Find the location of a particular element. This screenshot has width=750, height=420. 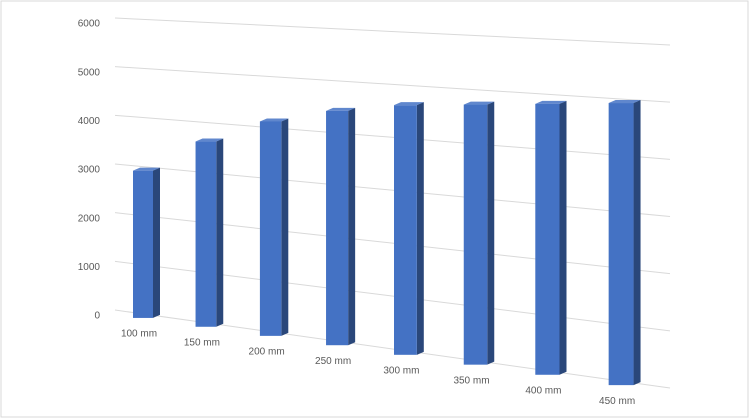

x-tick-label: 250 mm is located at coordinates (333, 361).